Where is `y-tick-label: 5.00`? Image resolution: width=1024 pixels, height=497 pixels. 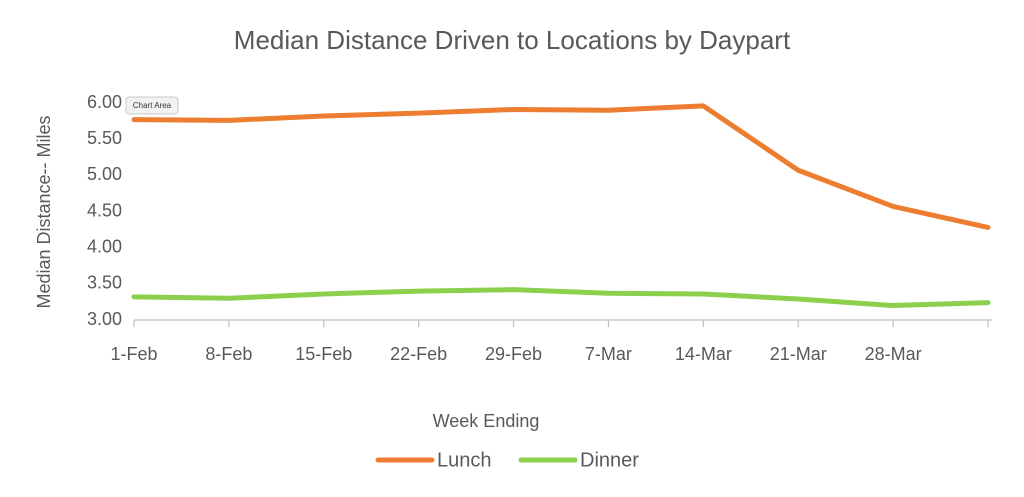
y-tick-label: 5.00 is located at coordinates (104, 174).